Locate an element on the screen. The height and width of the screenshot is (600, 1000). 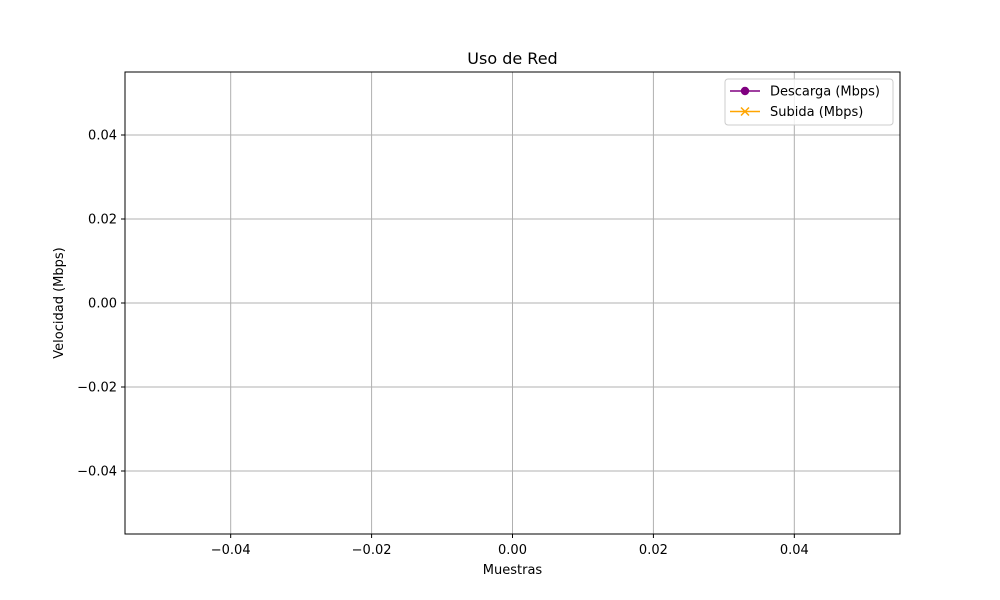
y-tick-label: 0.04 is located at coordinates (102, 136).